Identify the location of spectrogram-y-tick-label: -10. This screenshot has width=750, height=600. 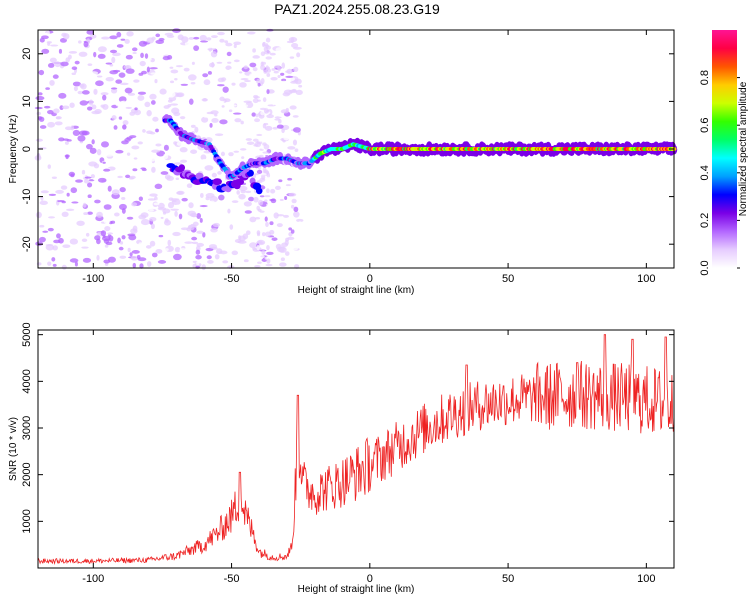
(27, 197).